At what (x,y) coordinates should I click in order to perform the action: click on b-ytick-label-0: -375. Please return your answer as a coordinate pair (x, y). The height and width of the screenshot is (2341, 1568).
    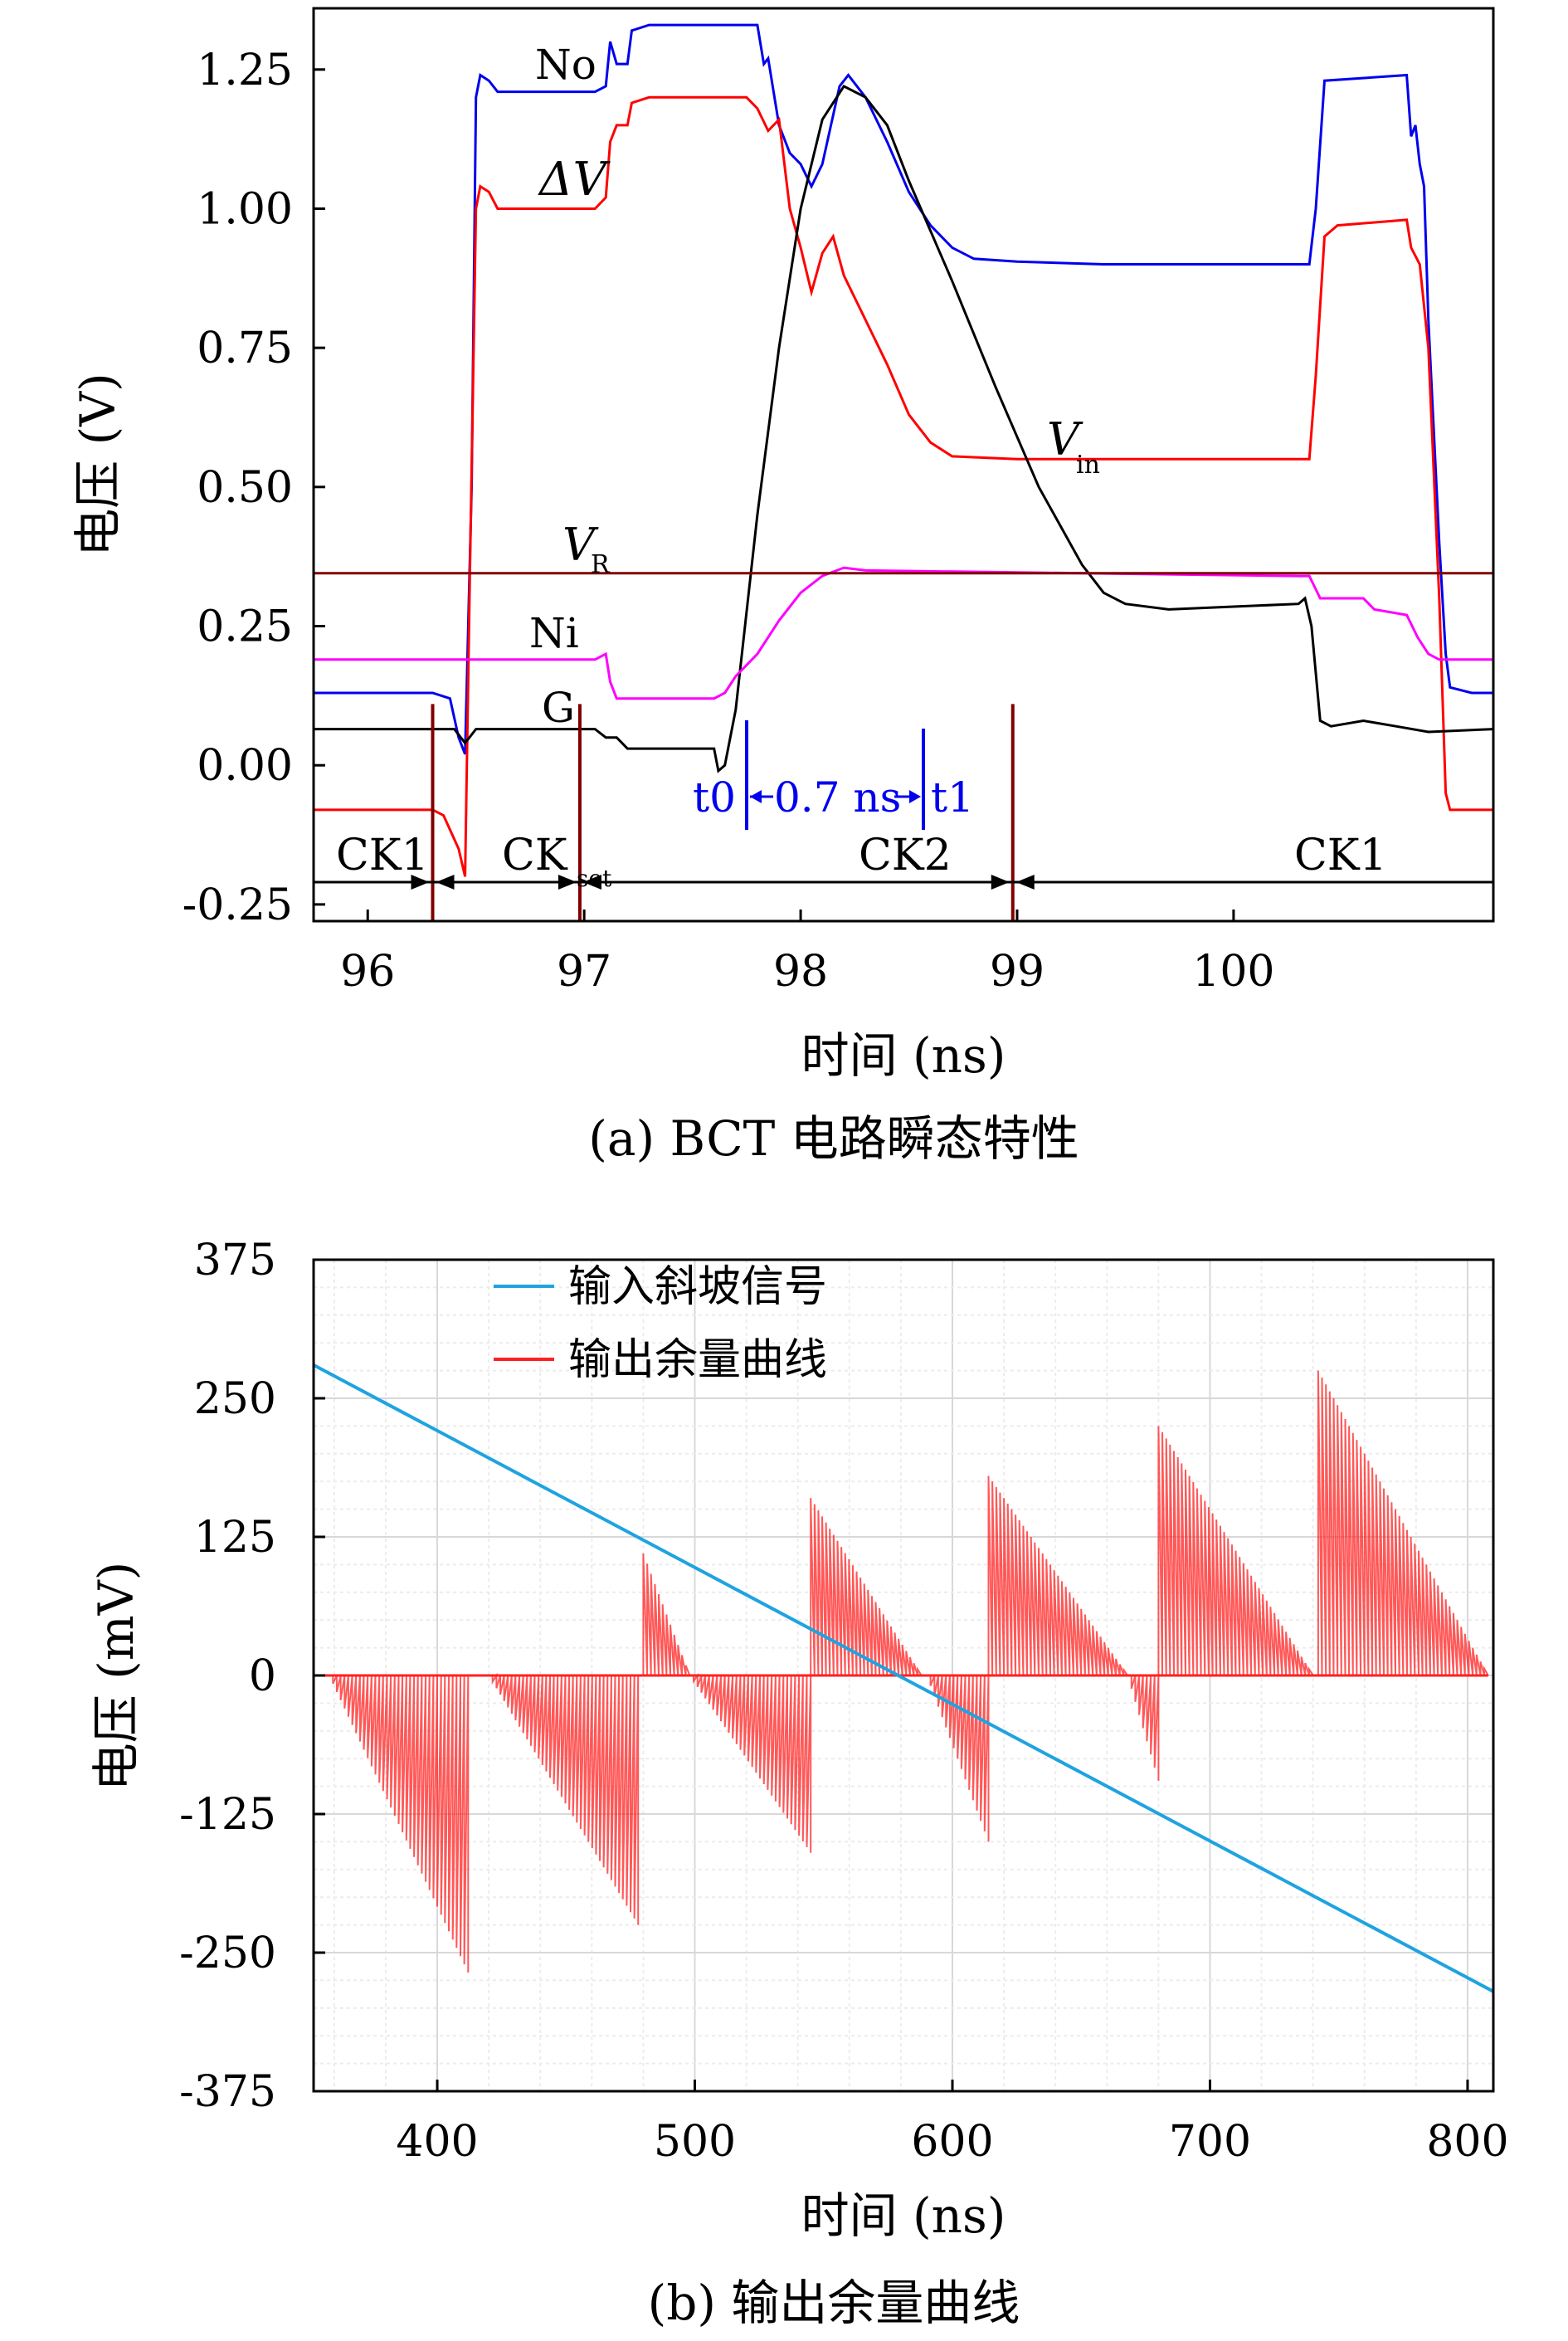
    Looking at the image, I should click on (227, 2092).